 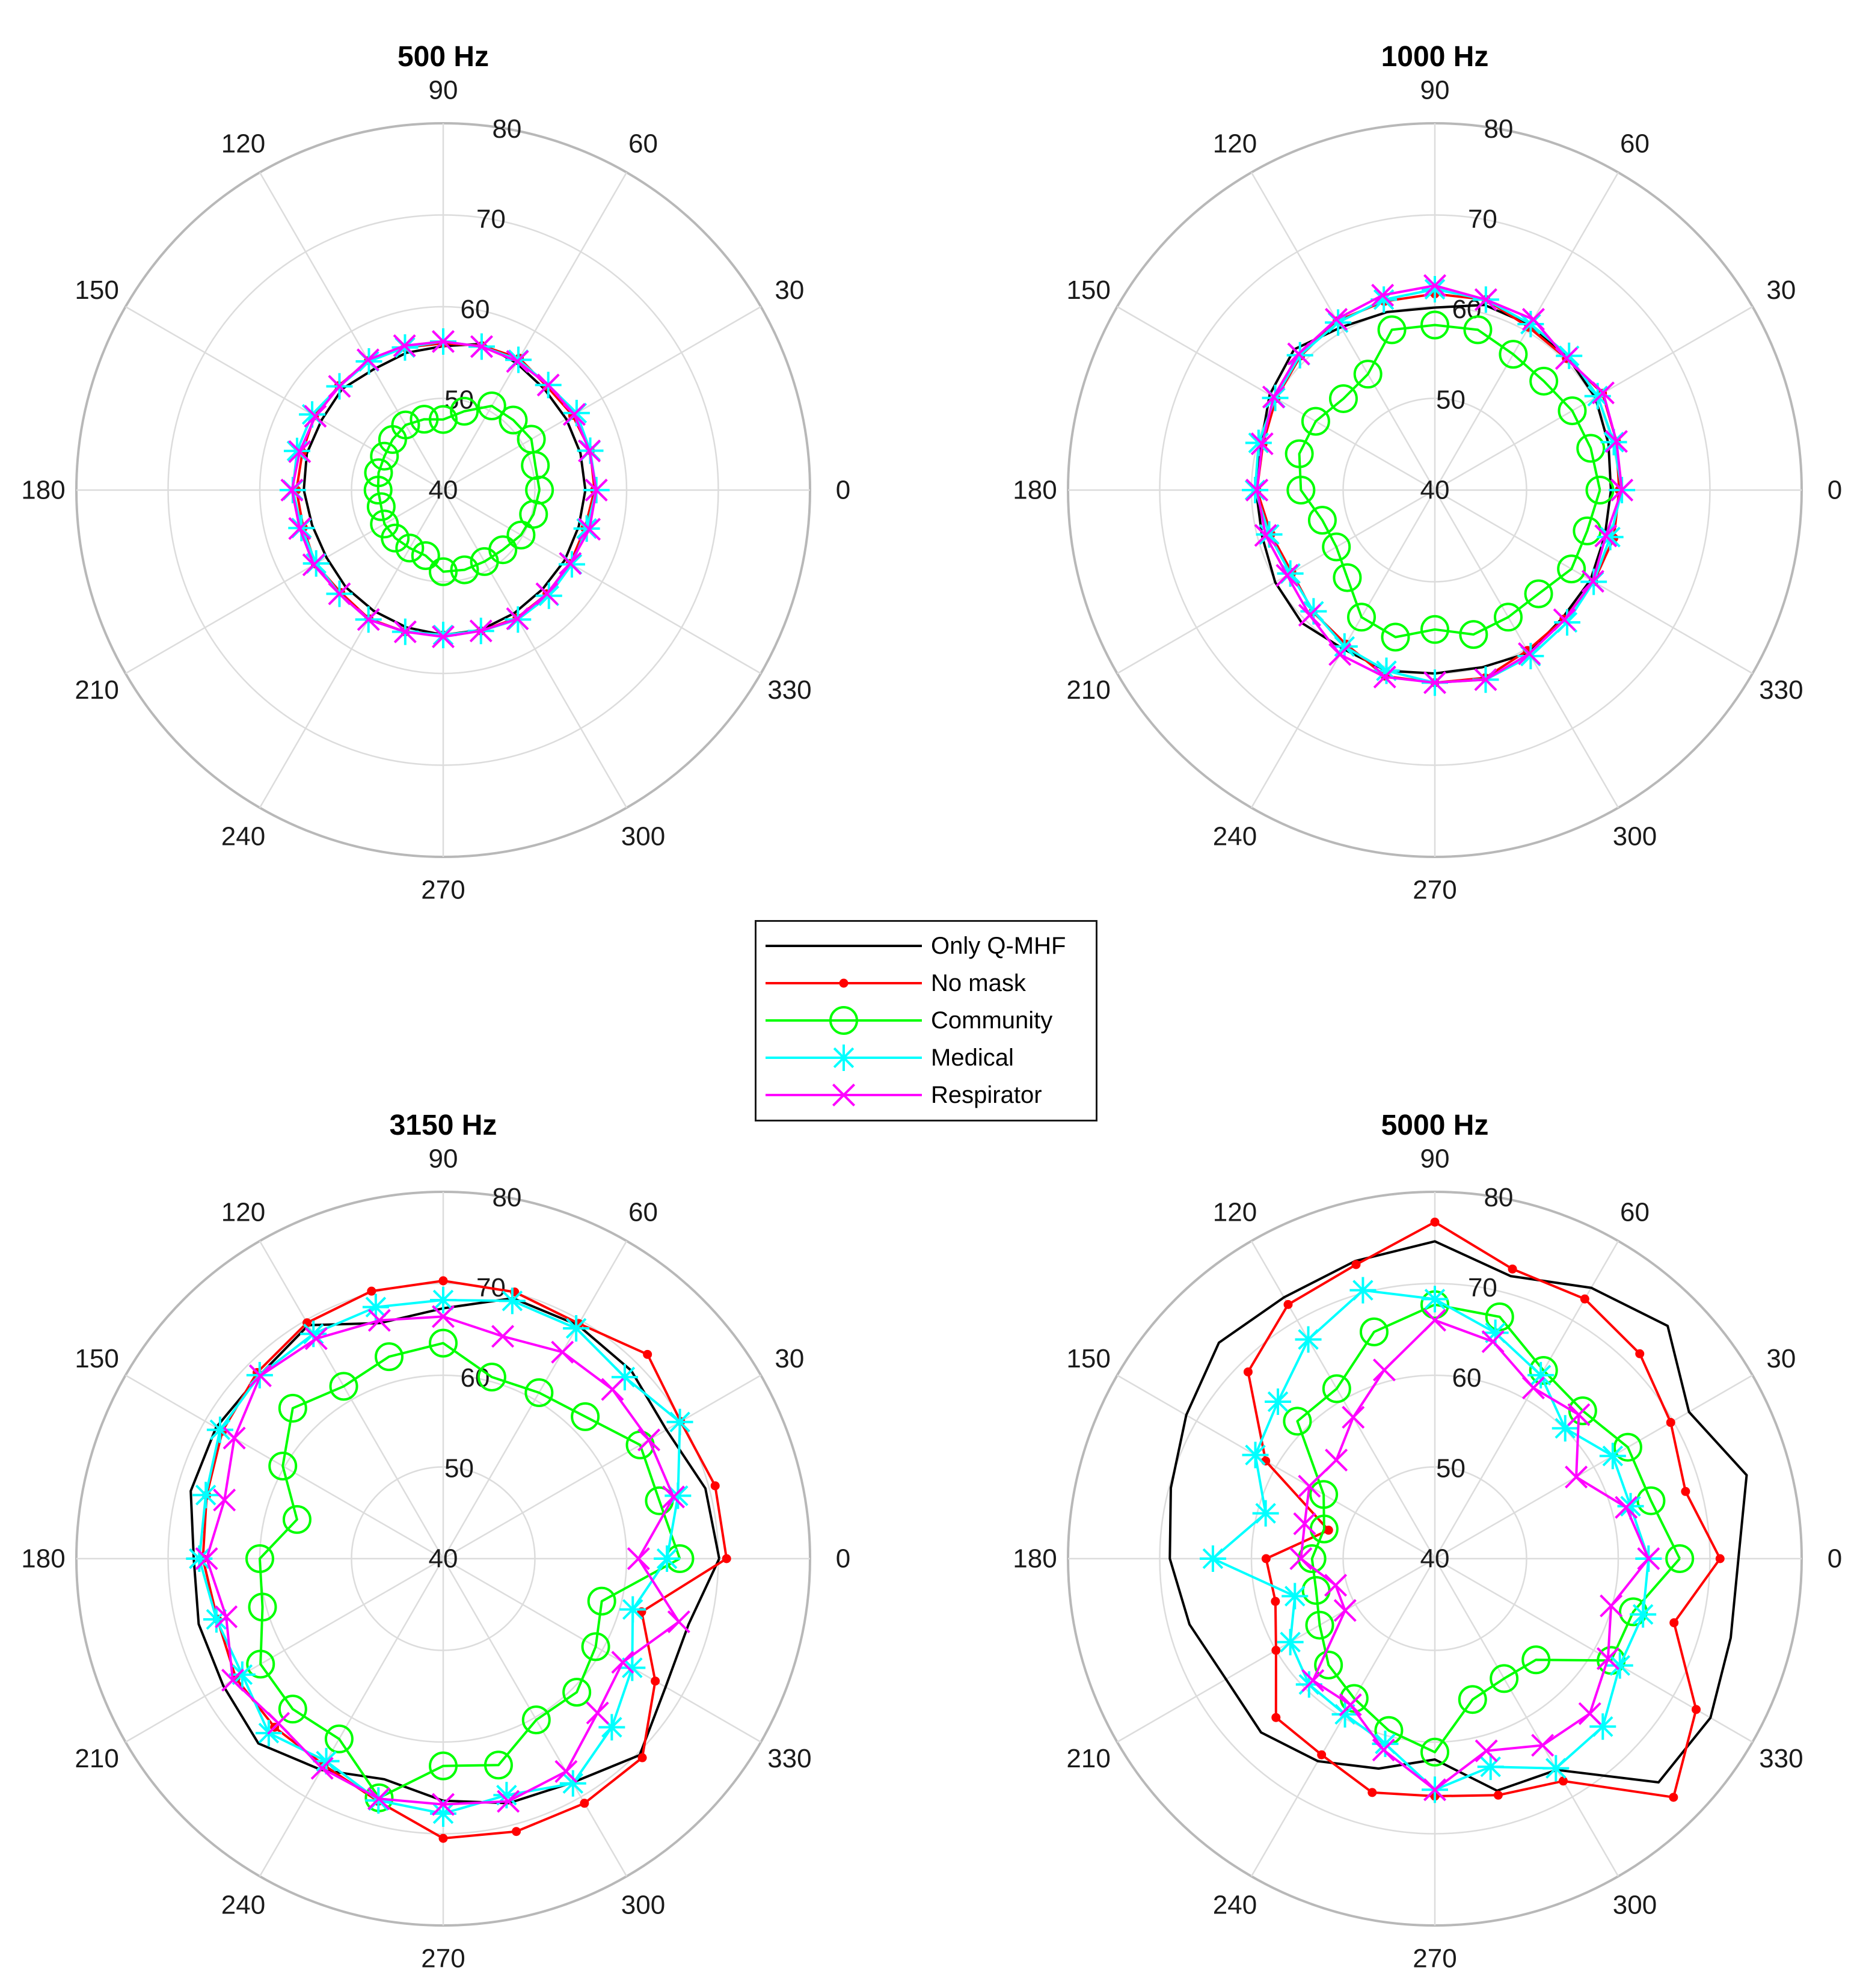 What do you see at coordinates (643, 1212) in the screenshot?
I see `angle-label-60: 60` at bounding box center [643, 1212].